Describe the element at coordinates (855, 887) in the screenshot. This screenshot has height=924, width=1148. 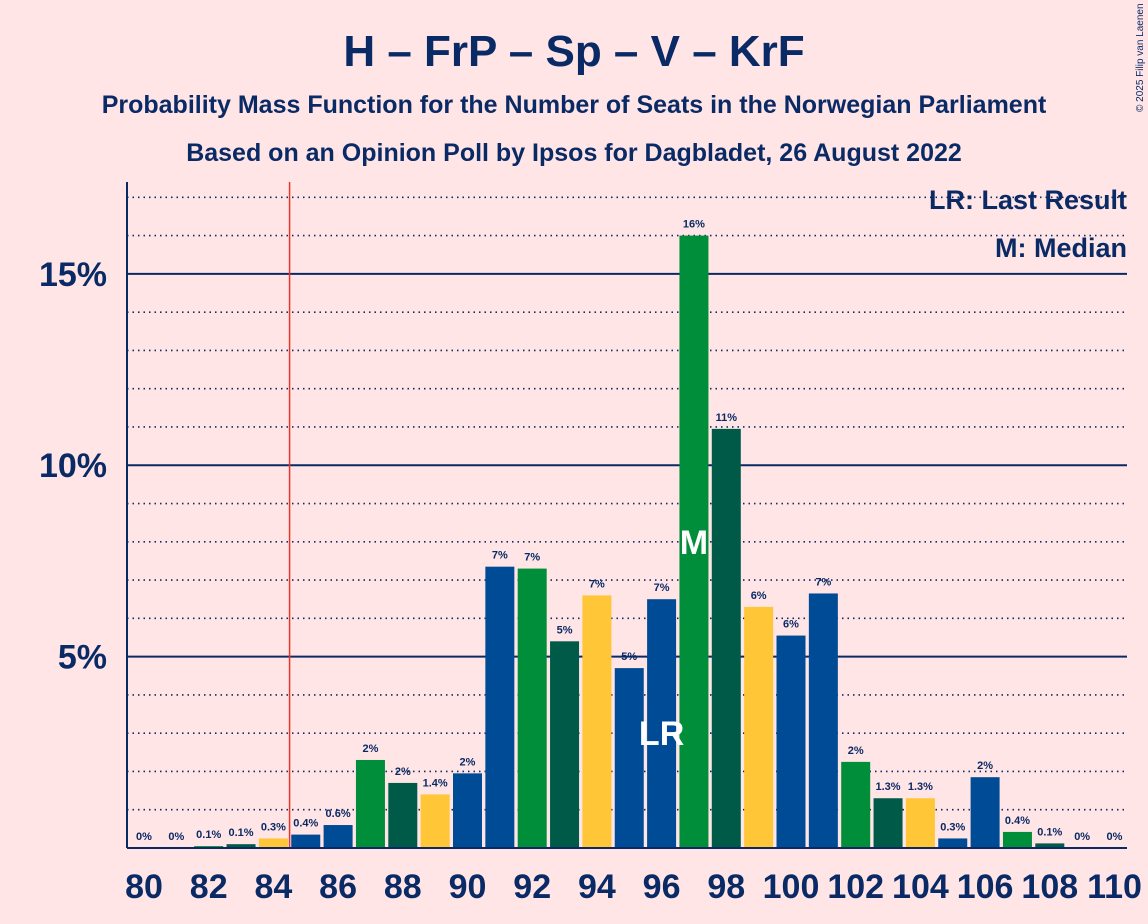
I see `x-tick-label: 102` at that location.